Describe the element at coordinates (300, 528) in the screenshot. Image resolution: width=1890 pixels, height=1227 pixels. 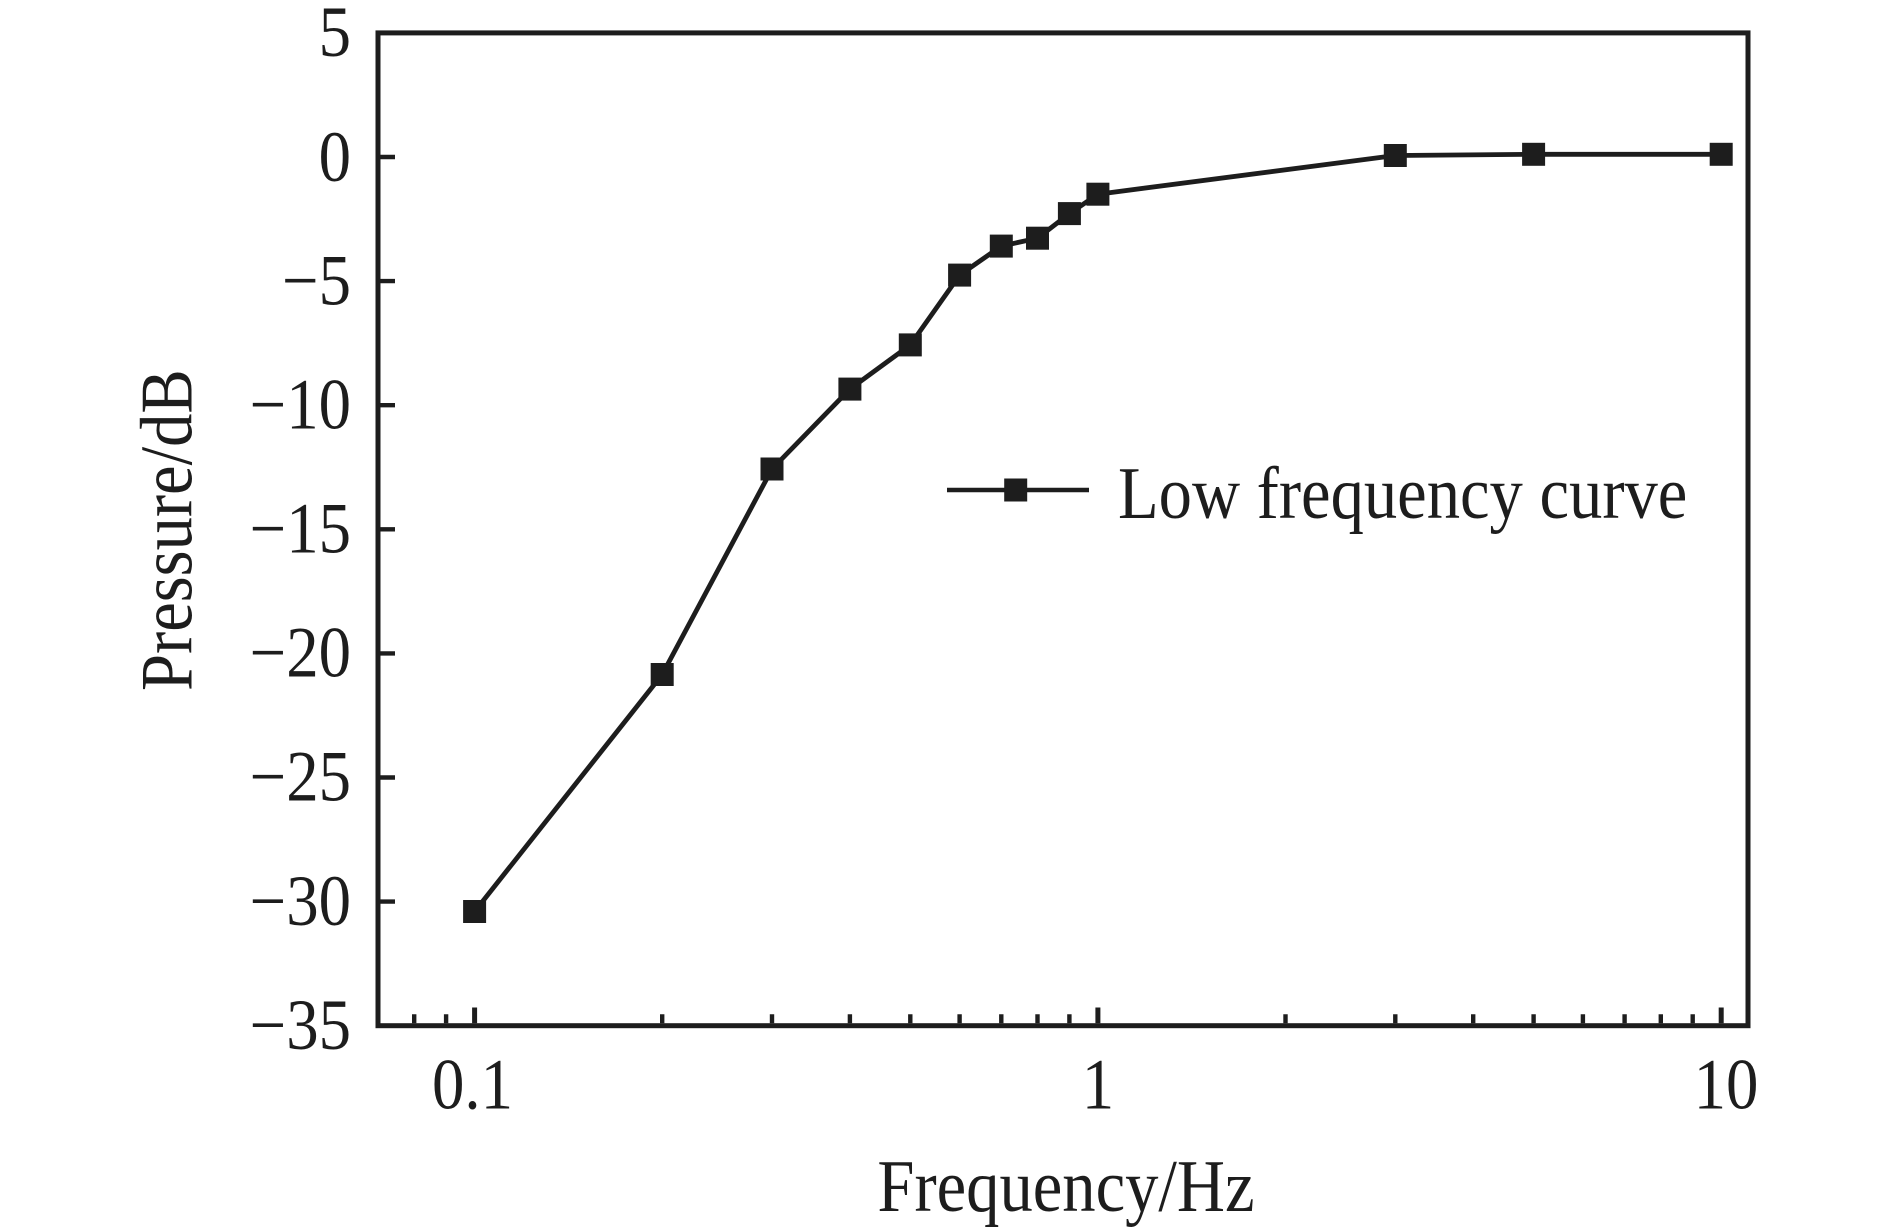
I see `svg-text: −15` at that location.